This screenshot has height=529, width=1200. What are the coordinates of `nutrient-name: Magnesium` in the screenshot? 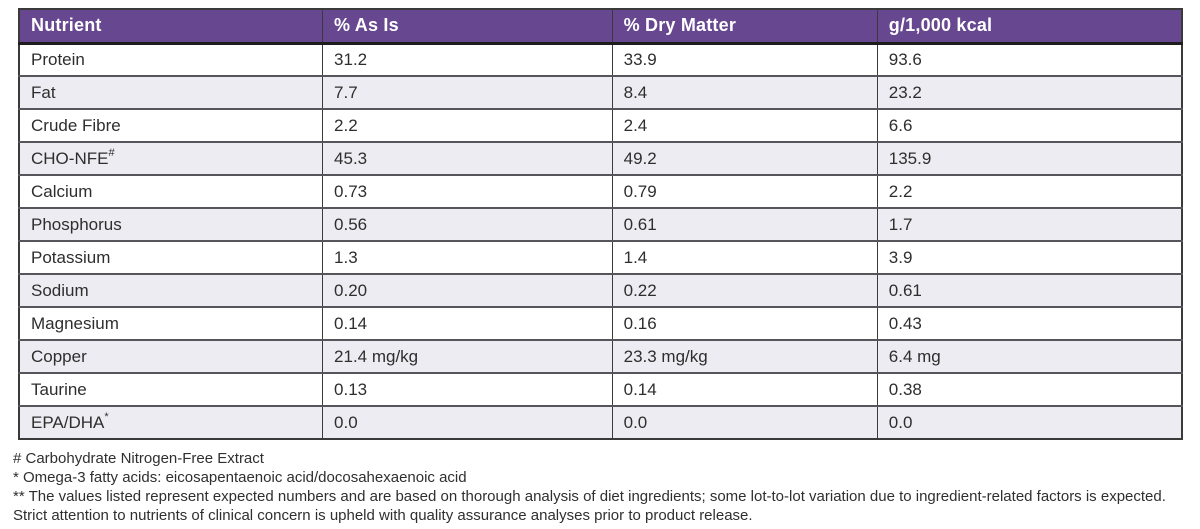 It's located at (75, 323).